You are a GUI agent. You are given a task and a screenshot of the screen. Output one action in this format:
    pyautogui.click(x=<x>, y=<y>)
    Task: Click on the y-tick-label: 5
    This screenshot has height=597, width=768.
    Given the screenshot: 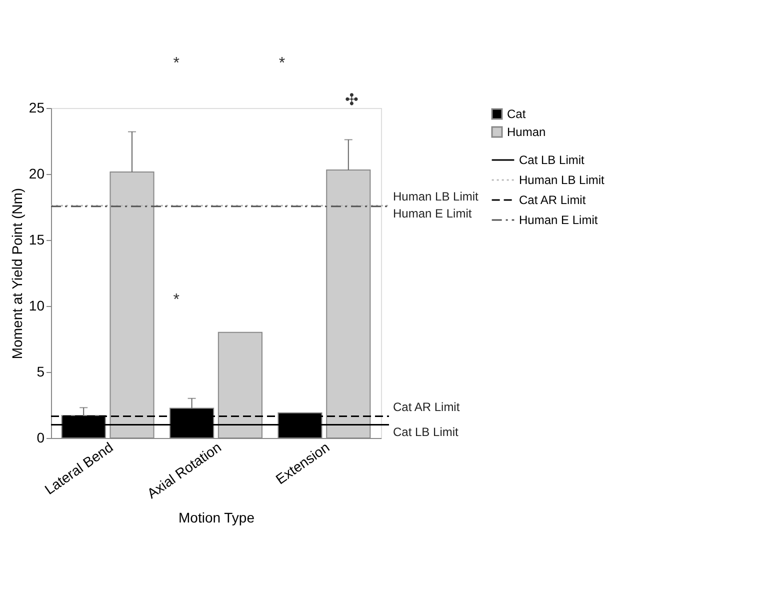 What is the action you would take?
    pyautogui.click(x=40, y=372)
    